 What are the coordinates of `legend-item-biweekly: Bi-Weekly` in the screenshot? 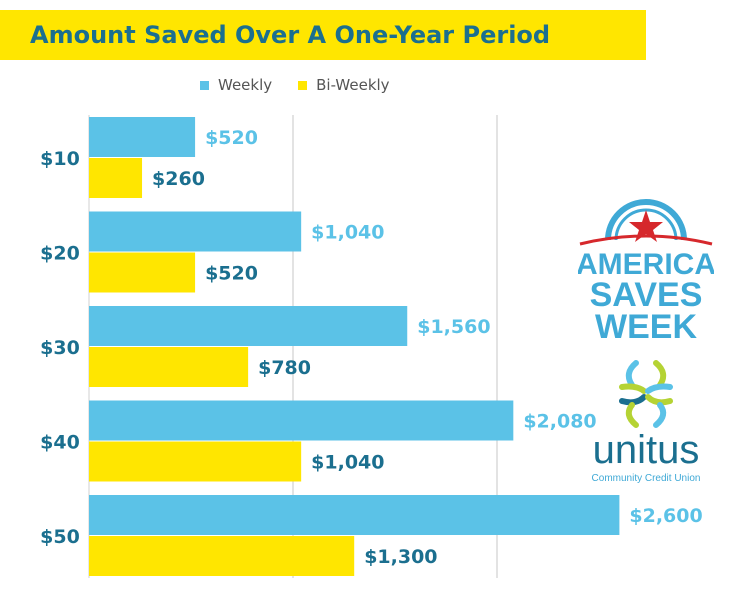 It's located at (344, 85).